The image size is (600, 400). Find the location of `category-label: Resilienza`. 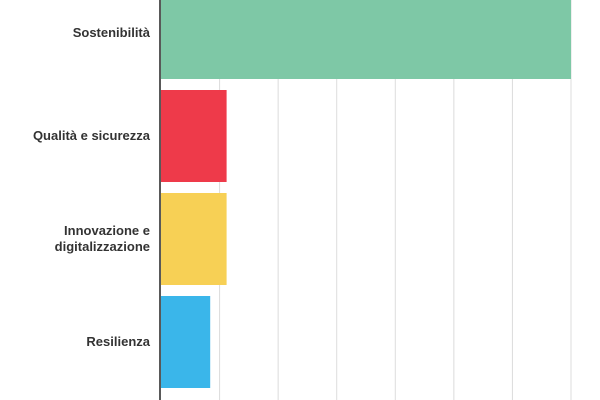

category-label: Resilienza is located at coordinates (118, 341).